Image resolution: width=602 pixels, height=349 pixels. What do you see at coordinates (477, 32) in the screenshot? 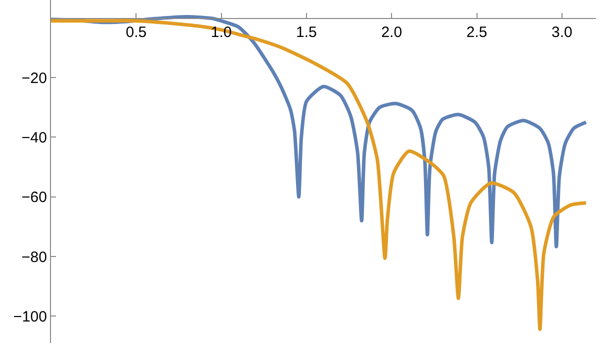
I see `x-tick-label: 2.5` at bounding box center [477, 32].